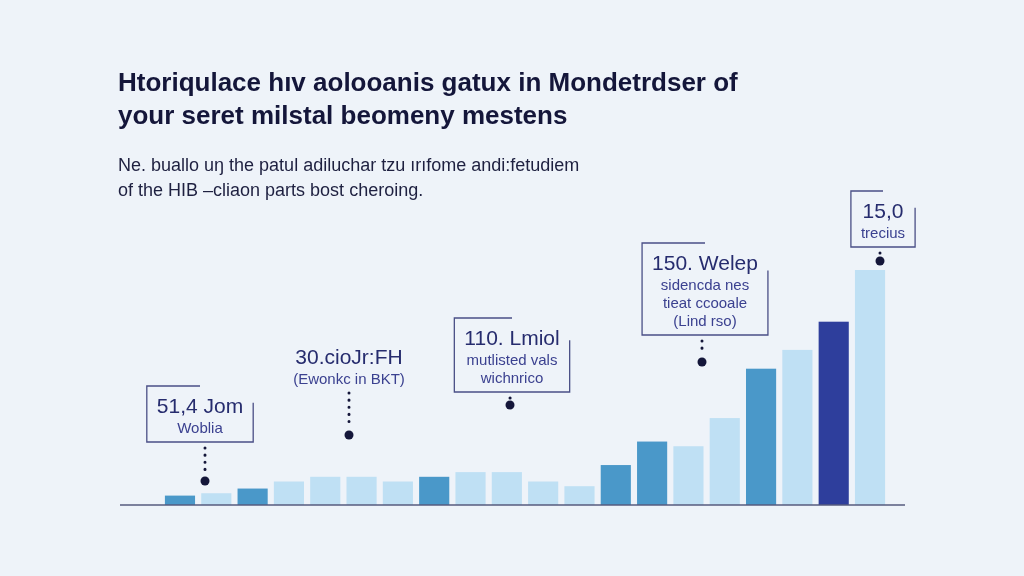 The height and width of the screenshot is (576, 1024). I want to click on annotation: 150. Welep sidencda nes tieat ccooale (Lind rso), so click(705, 290).